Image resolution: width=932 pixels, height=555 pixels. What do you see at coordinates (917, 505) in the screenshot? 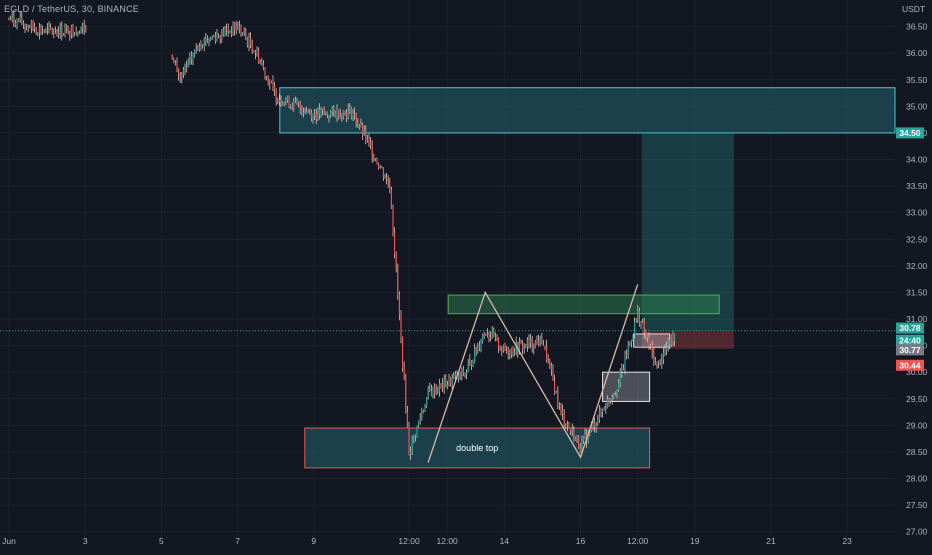
I see `y-tick-label: 27.50` at bounding box center [917, 505].